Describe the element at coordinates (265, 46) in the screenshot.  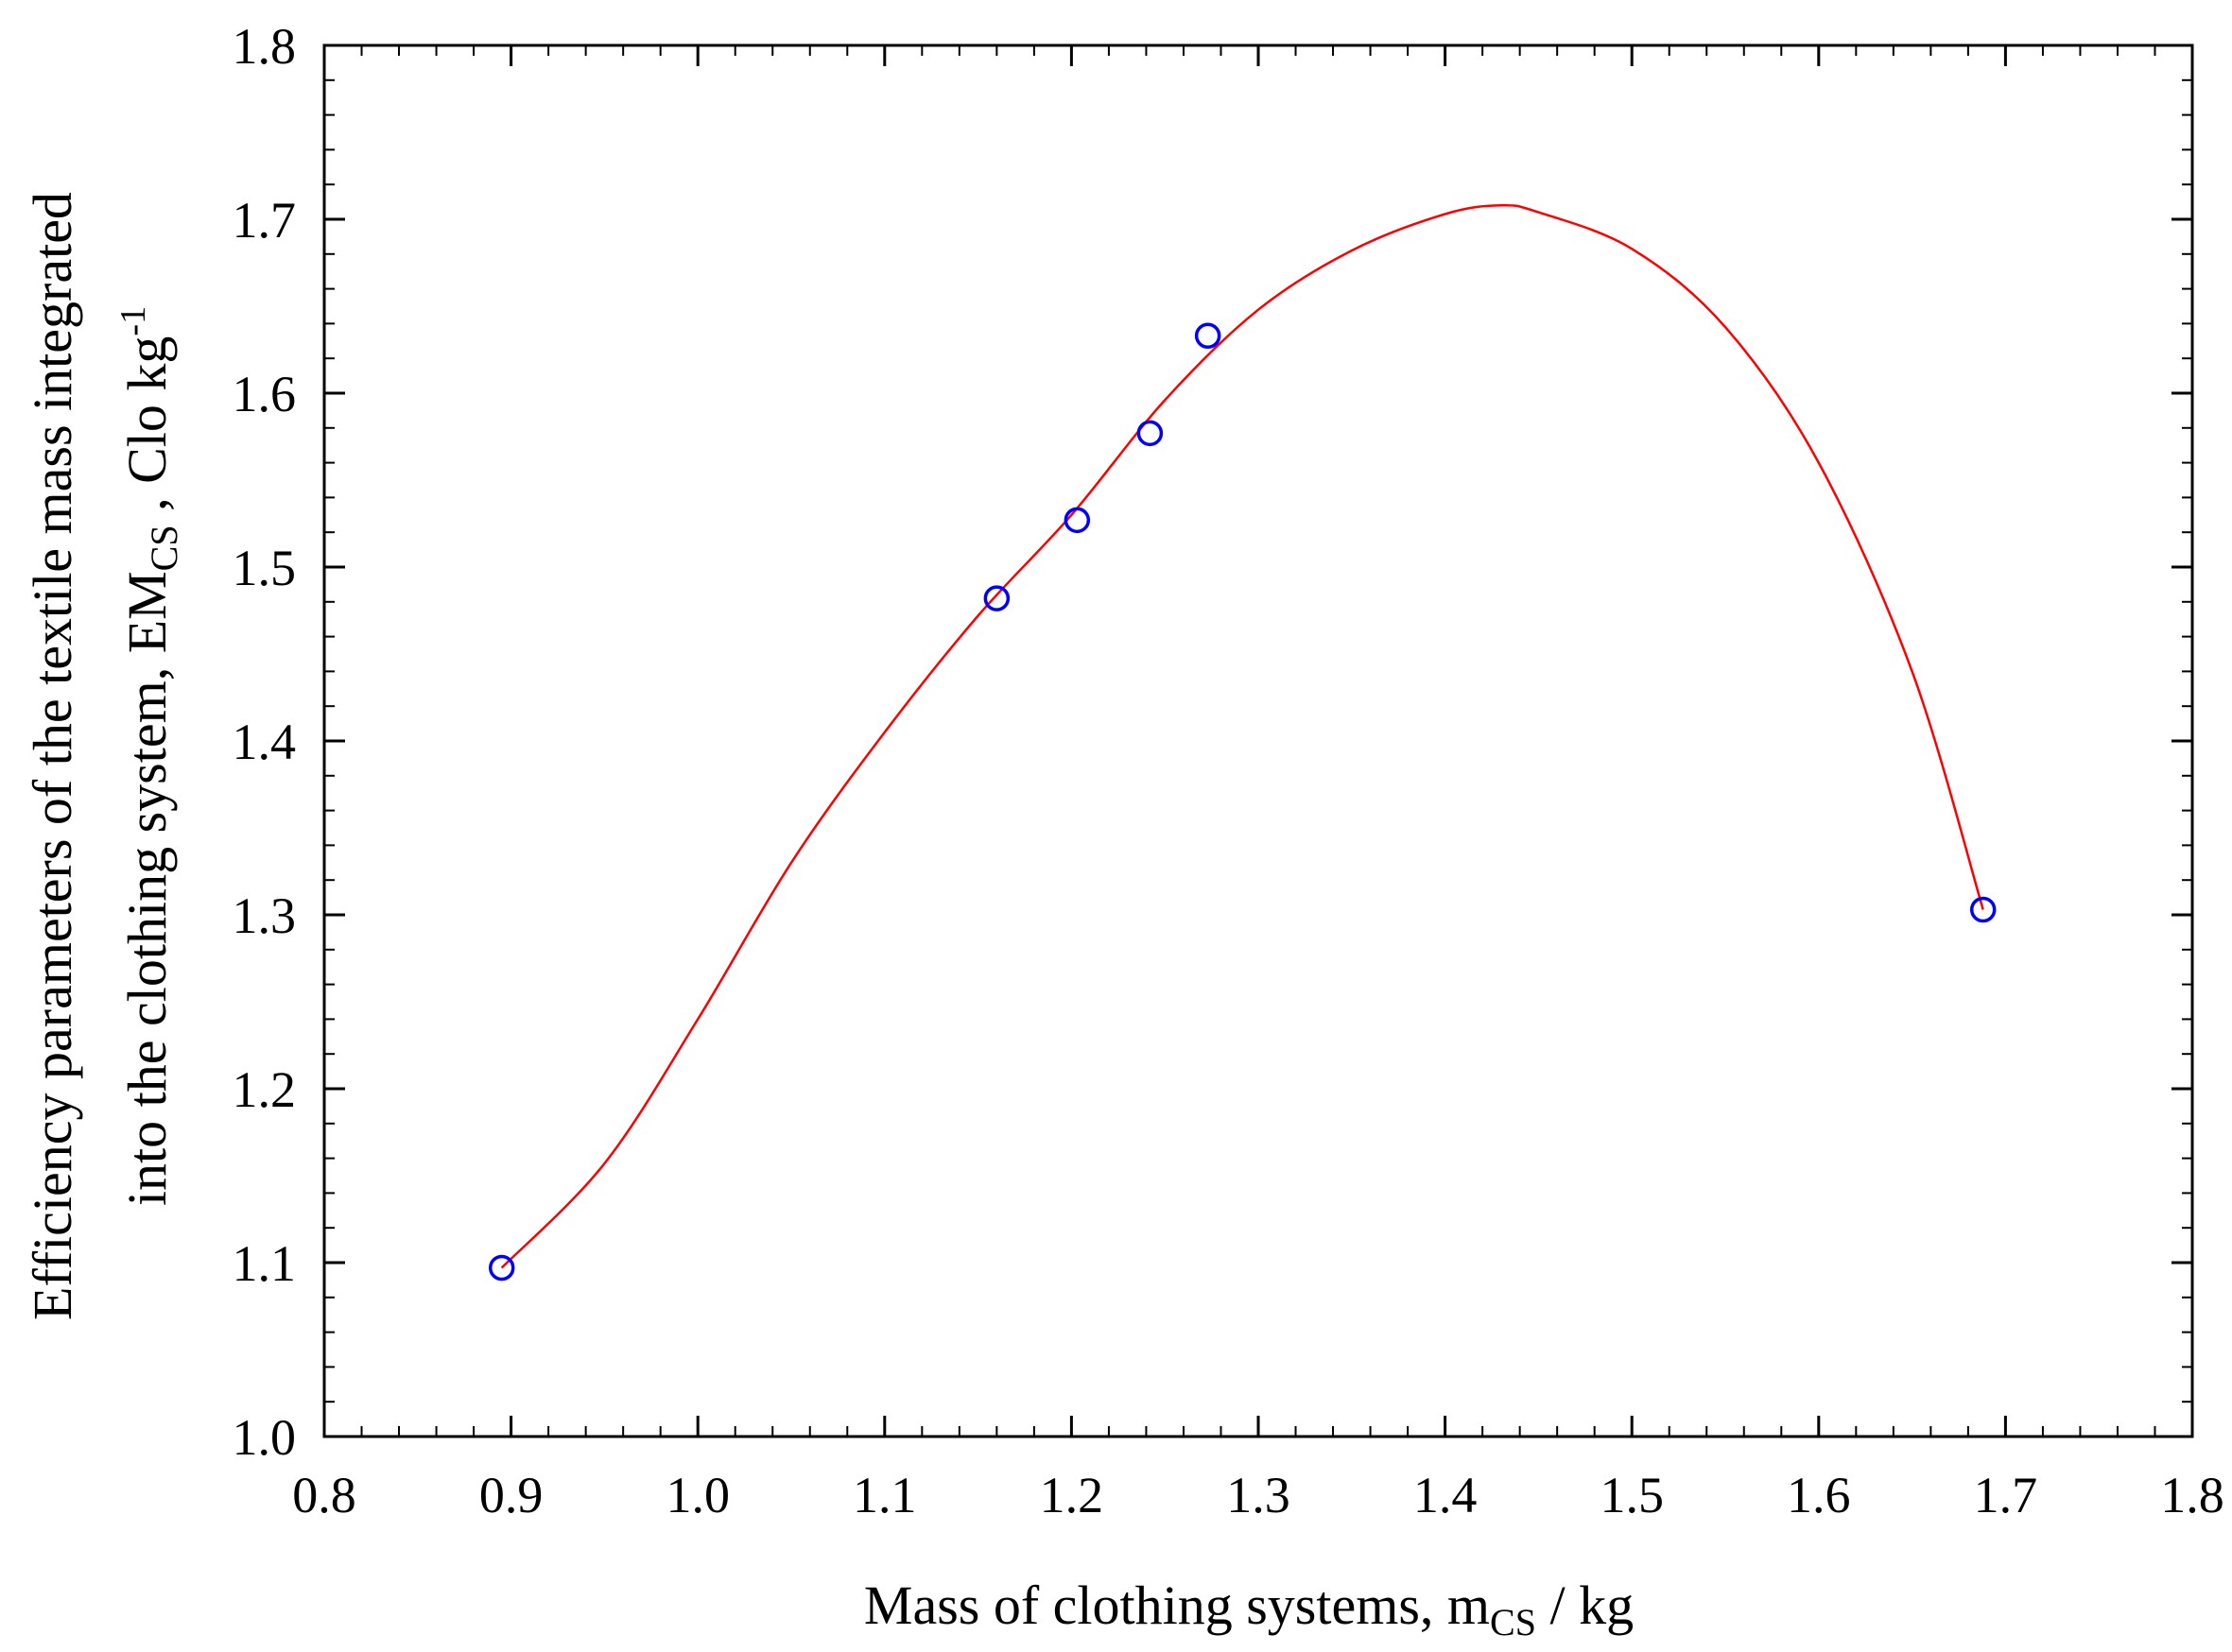
I see `y-tick-label: 1.8` at that location.